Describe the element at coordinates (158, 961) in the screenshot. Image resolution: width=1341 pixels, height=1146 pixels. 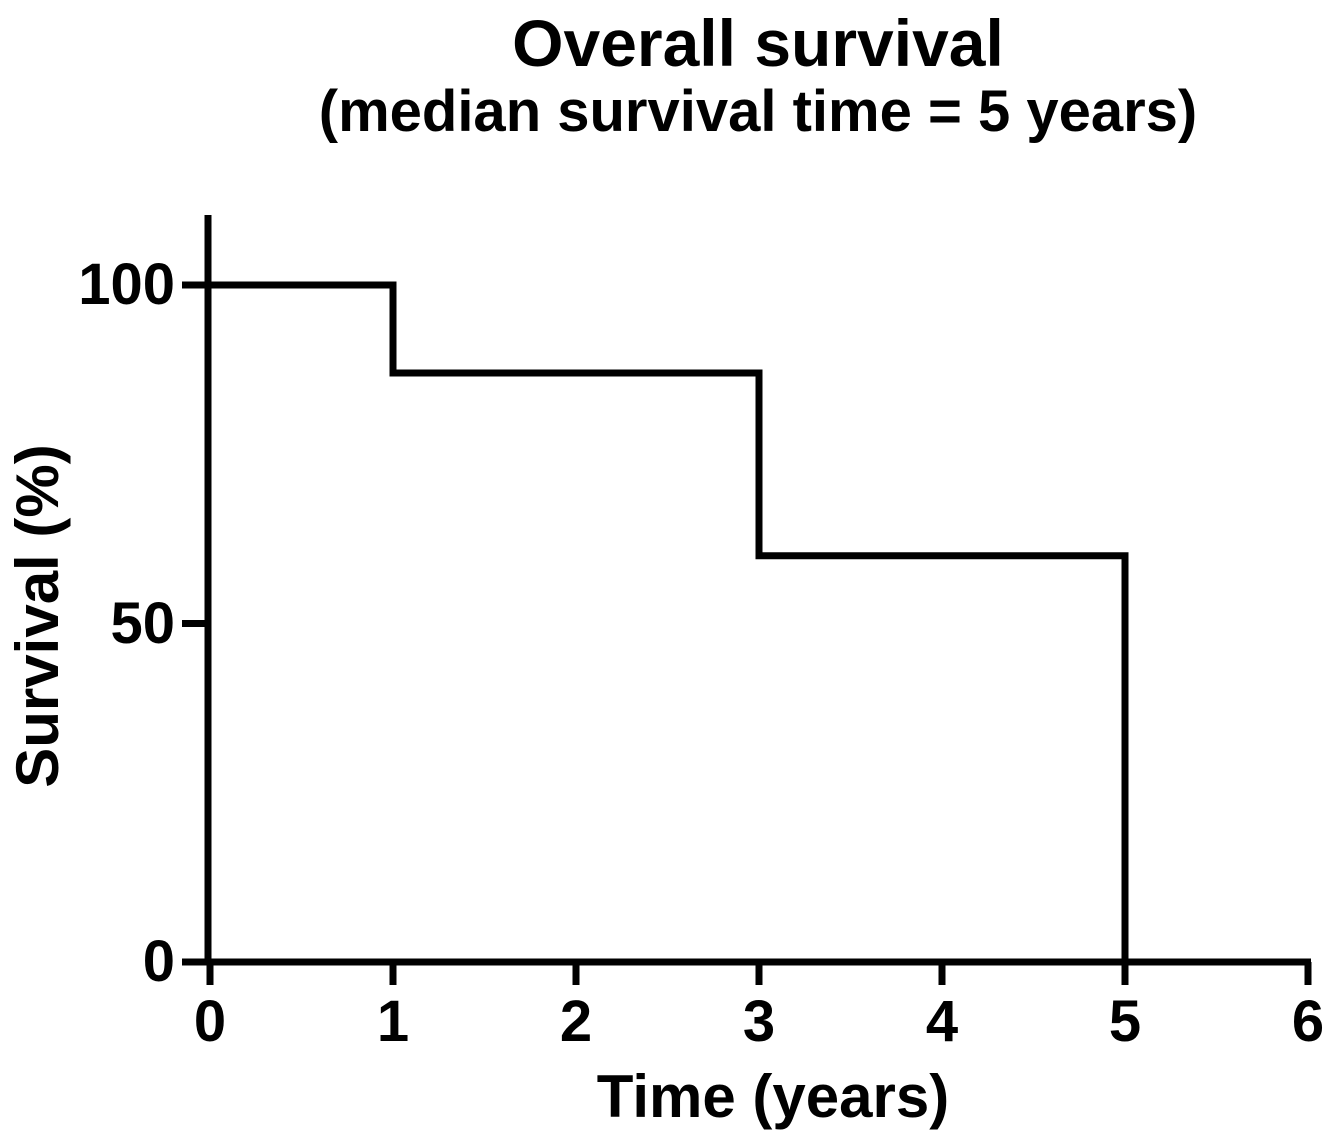
I see `y-tick-label-0: 0` at that location.